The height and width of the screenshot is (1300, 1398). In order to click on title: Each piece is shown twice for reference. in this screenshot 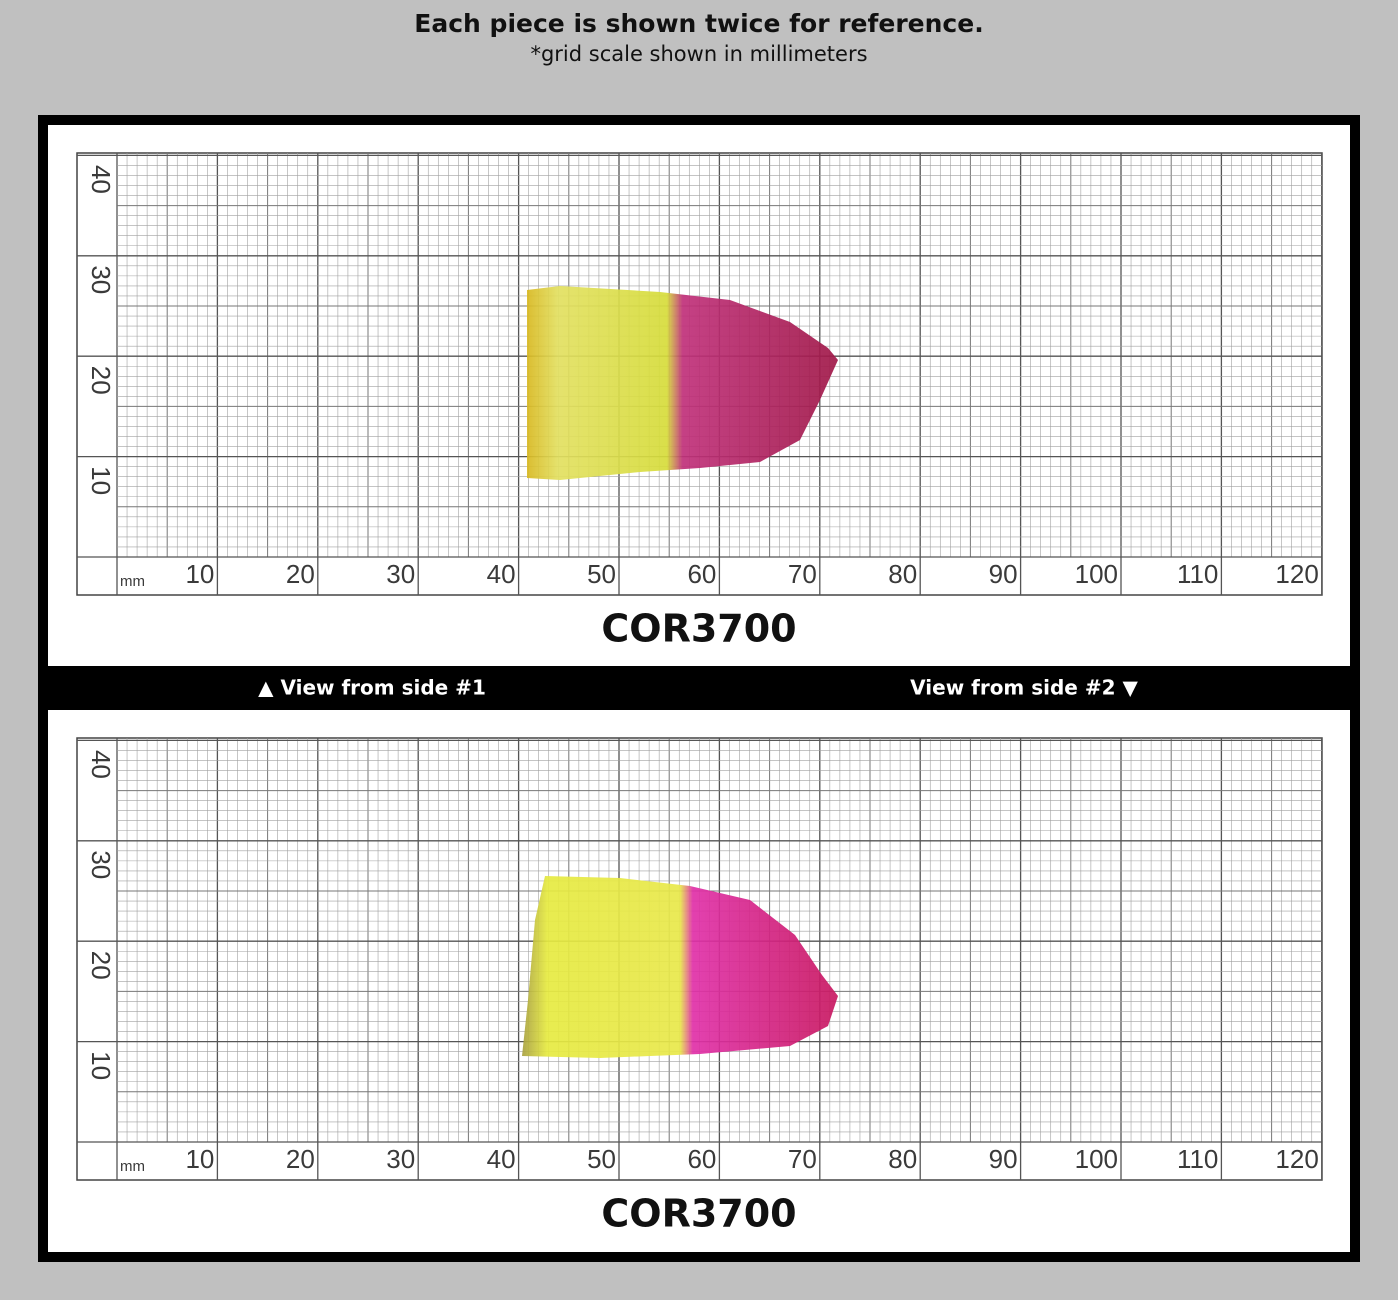, I will do `click(698, 23)`.